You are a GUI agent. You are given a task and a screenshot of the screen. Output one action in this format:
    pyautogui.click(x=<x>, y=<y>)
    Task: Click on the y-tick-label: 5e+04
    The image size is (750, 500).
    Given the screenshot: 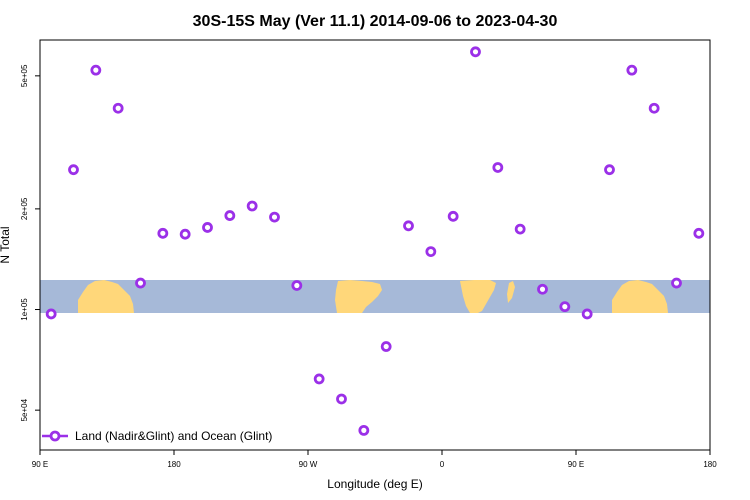 What is the action you would take?
    pyautogui.click(x=24, y=409)
    